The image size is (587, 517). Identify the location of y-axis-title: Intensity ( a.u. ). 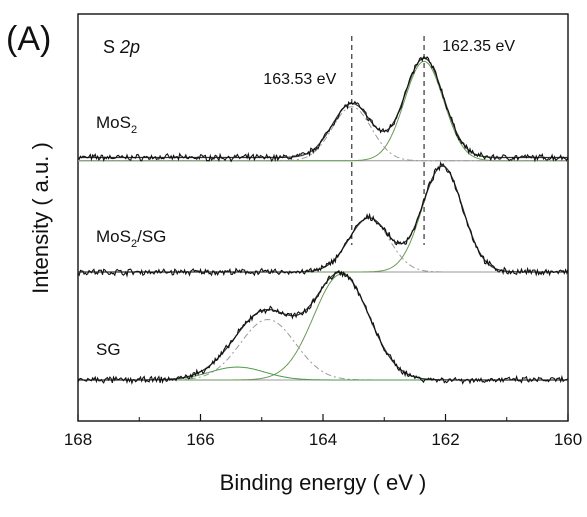
(40, 218).